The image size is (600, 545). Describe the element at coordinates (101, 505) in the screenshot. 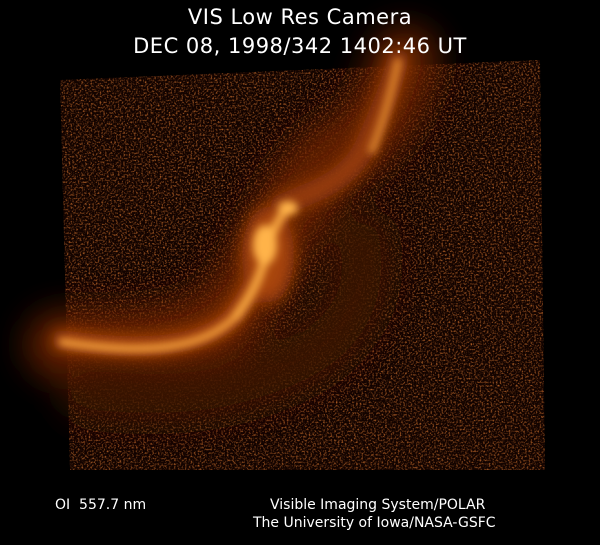

I see `filter-wavelength-label: OI 557.7 nm` at that location.